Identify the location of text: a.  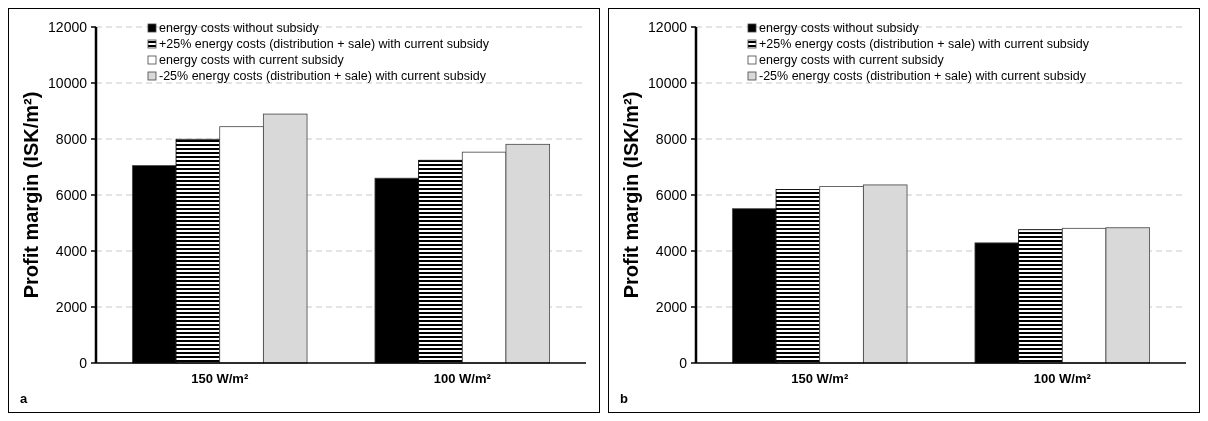
(24, 398).